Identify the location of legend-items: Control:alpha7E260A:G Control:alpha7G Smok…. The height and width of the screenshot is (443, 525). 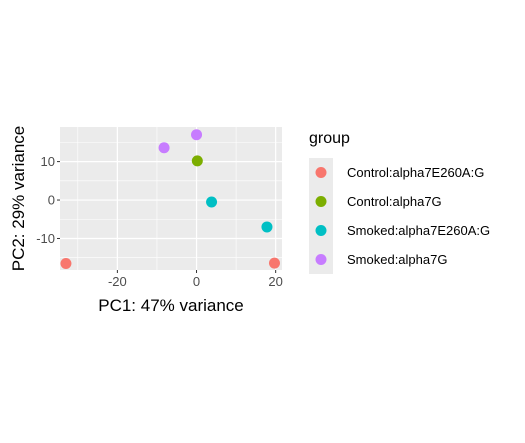
(399, 216).